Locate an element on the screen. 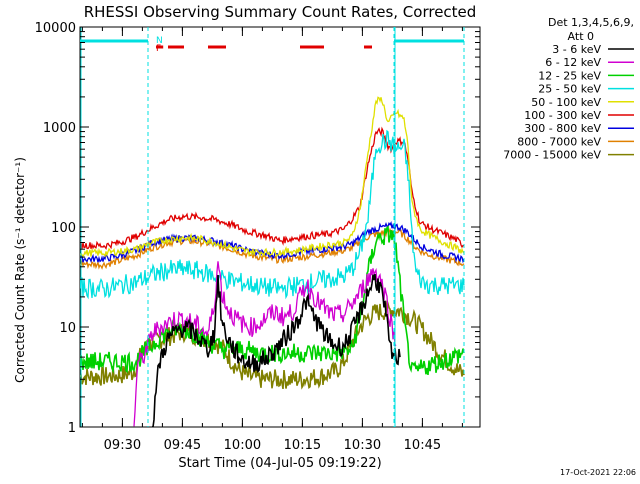 The width and height of the screenshot is (640, 484). x-tick-label: 10:30 is located at coordinates (362, 445).